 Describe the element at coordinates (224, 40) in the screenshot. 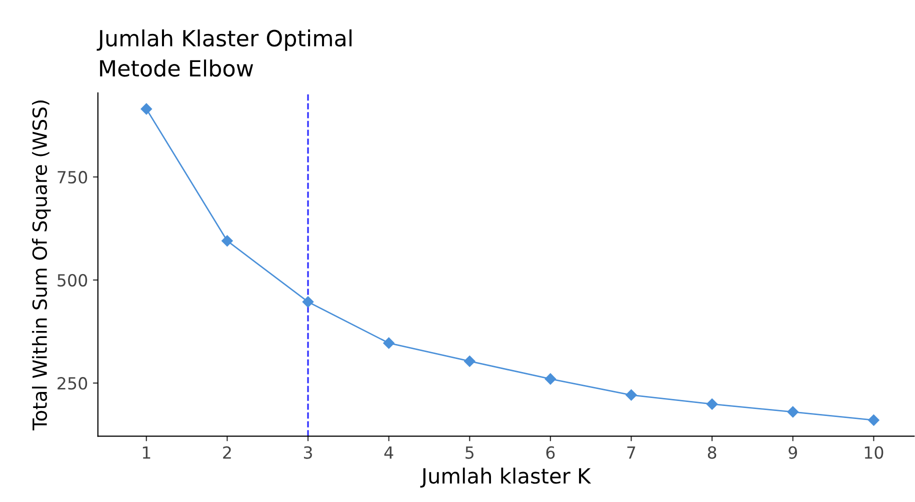

I see `chart-title: Jumlah Klaster Optimal` at that location.